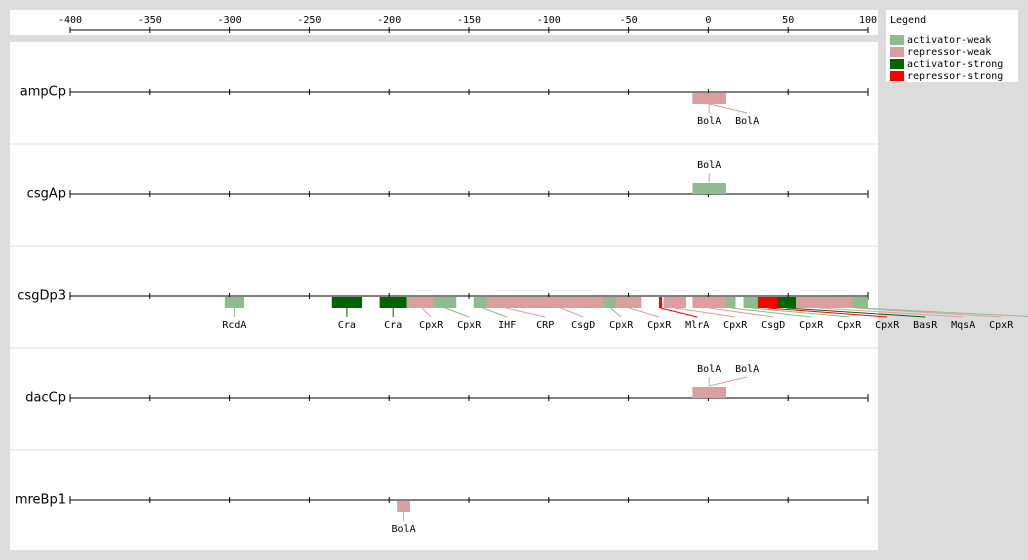 The height and width of the screenshot is (560, 1028). What do you see at coordinates (549, 20) in the screenshot?
I see `tick-label: -100` at bounding box center [549, 20].